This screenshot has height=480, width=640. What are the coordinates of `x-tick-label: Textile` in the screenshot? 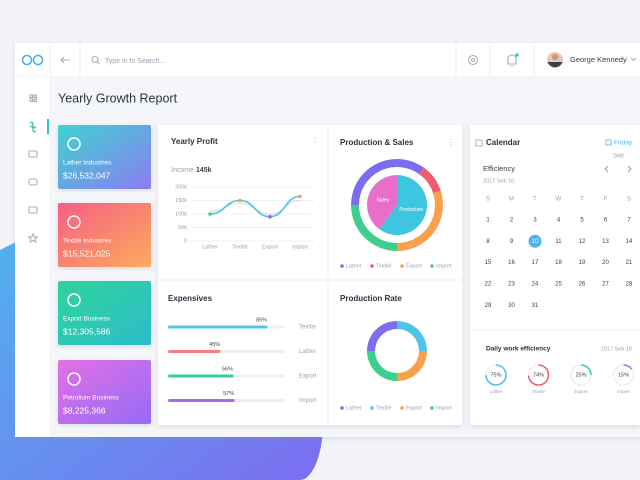 It's located at (240, 247).